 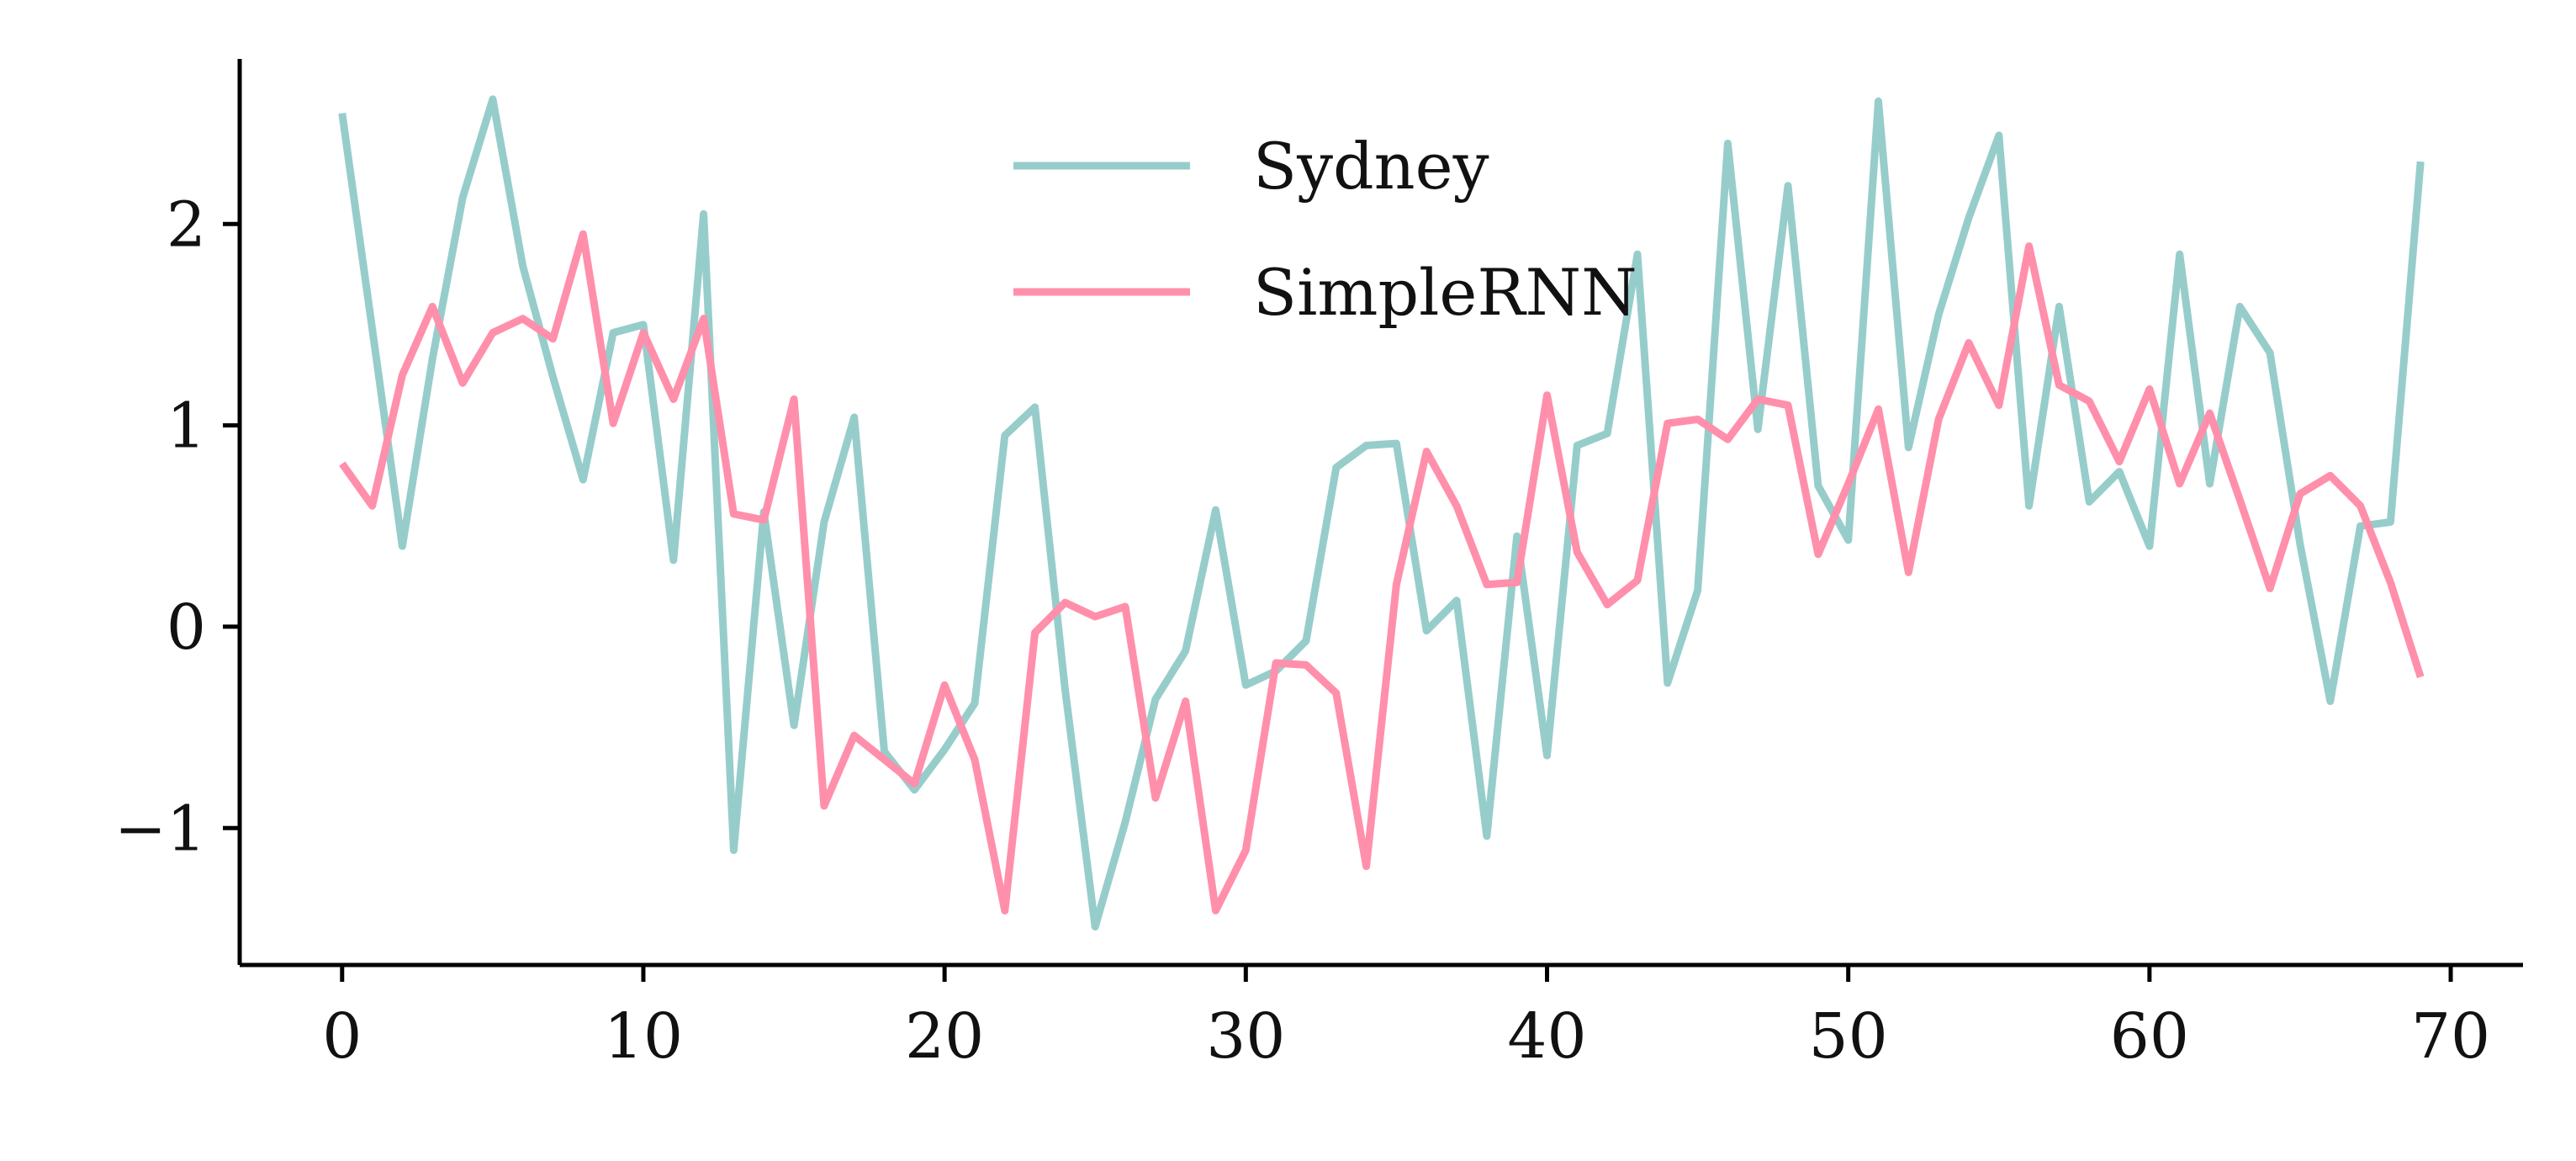 I want to click on legend-label-sydney: Sydney, so click(x=1371, y=166).